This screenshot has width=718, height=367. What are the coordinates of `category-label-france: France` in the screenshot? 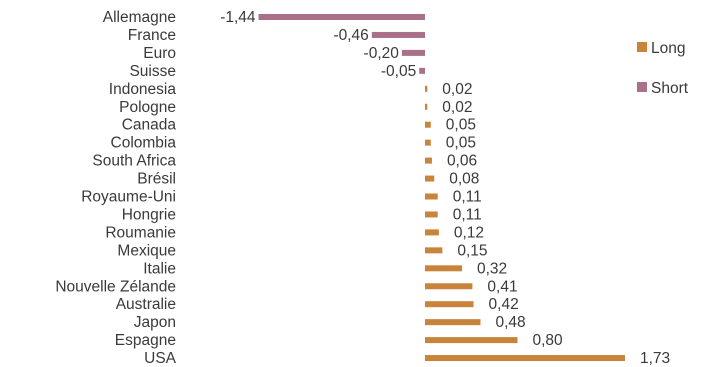 It's located at (152, 35).